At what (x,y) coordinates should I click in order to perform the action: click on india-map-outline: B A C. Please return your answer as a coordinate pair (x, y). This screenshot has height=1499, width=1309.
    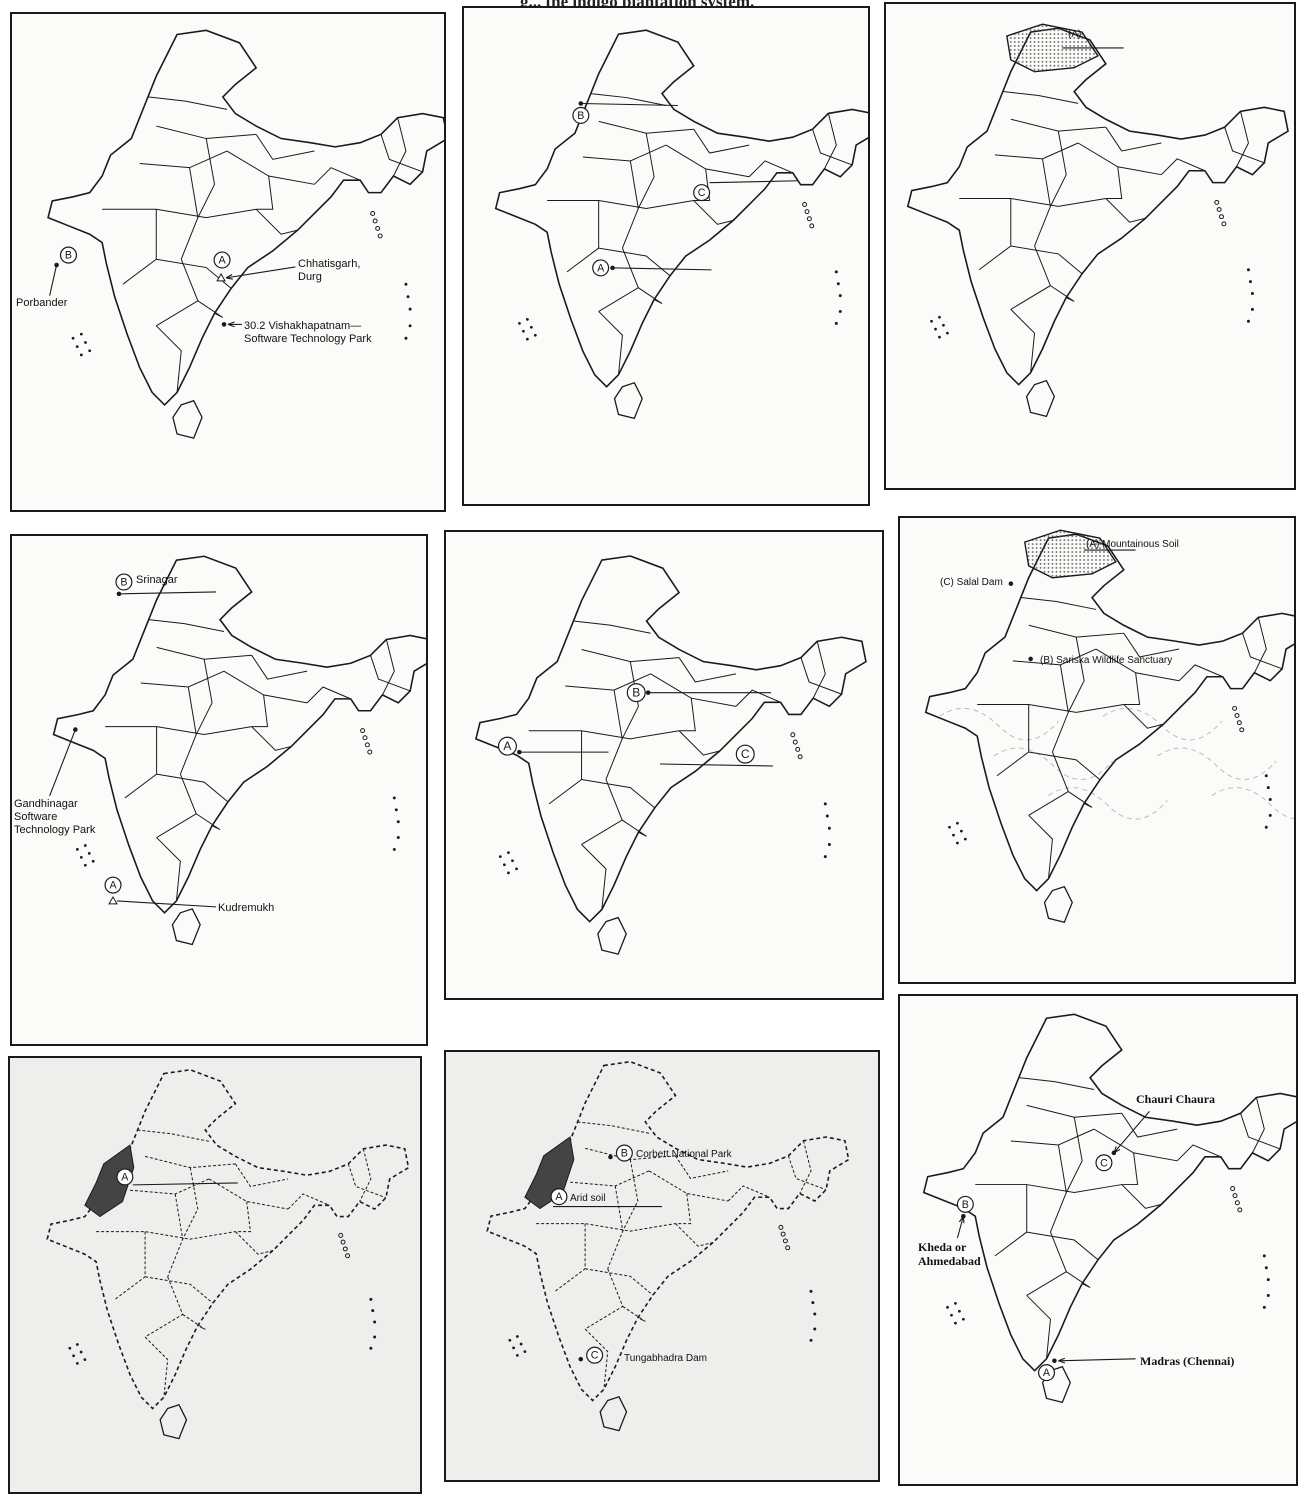
    Looking at the image, I should click on (668, 1246).